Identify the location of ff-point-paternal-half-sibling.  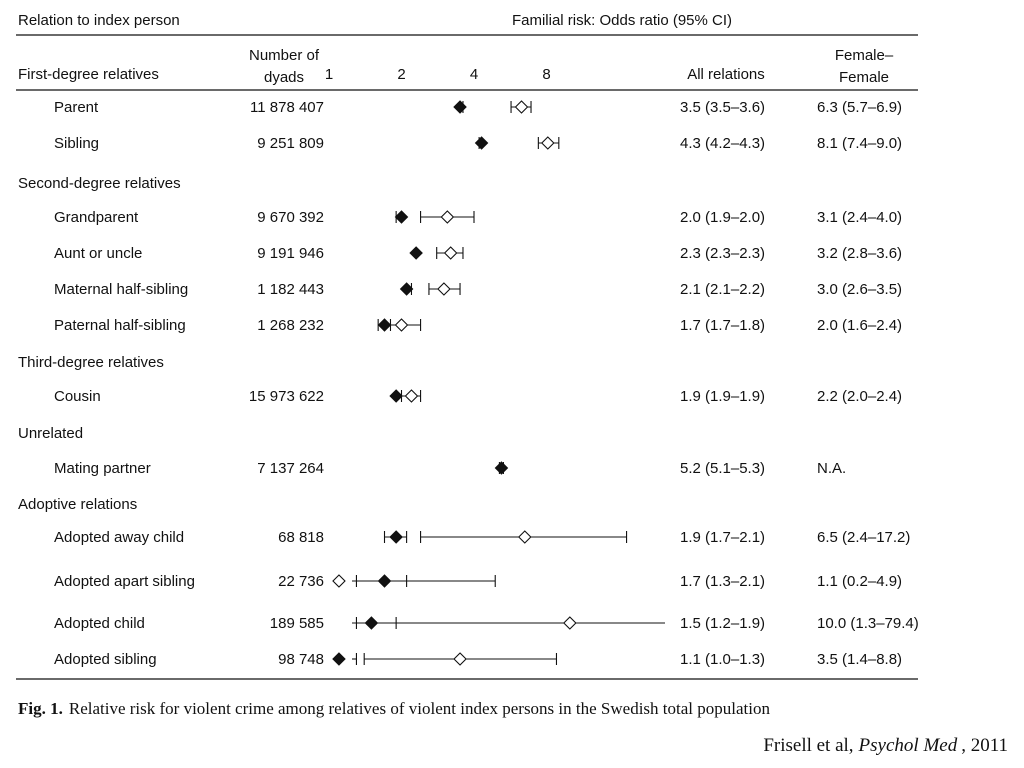
(401, 325).